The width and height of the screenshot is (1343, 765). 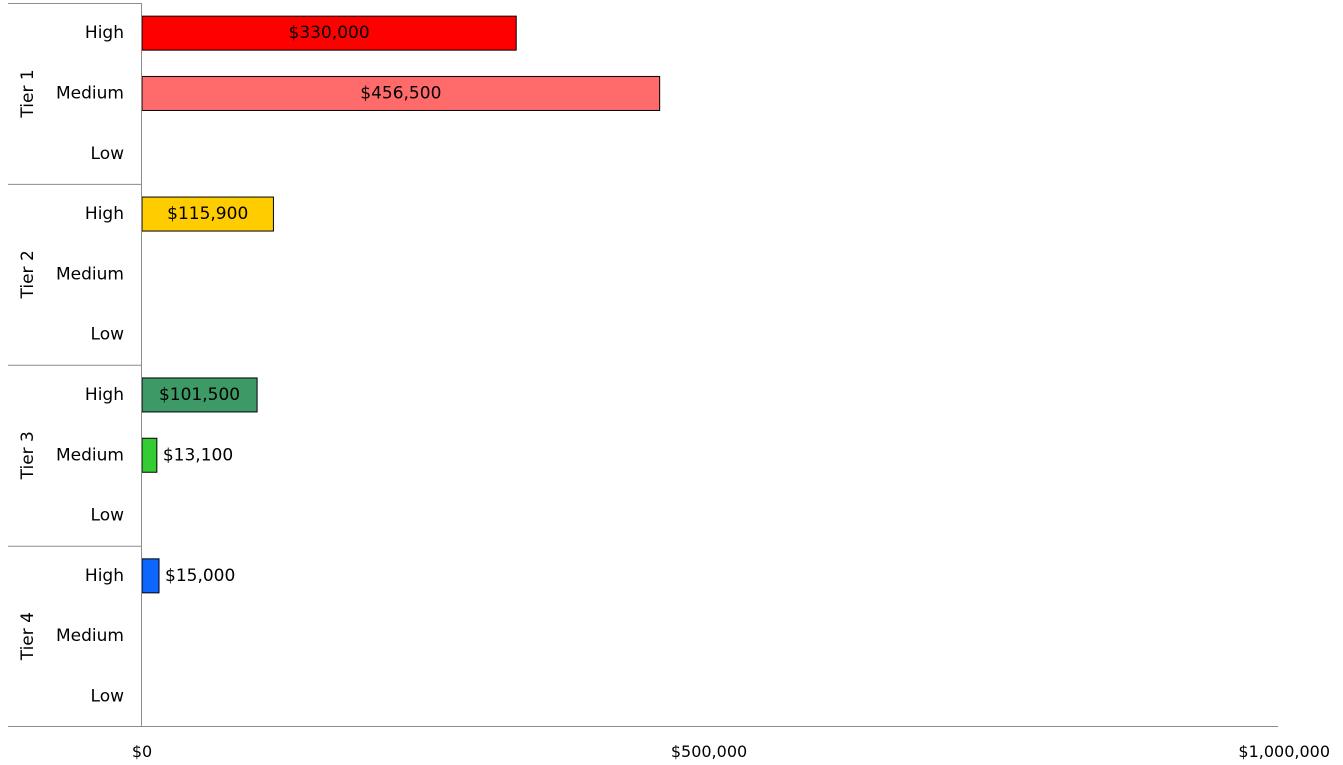 I want to click on tier-label: Tier 2, so click(x=28, y=274).